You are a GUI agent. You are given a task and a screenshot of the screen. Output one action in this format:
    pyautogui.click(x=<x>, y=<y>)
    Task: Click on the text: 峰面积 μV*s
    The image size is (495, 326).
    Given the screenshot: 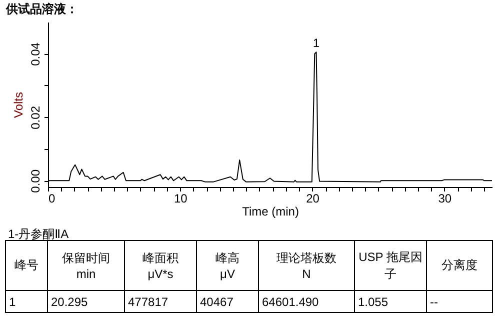 What is the action you would take?
    pyautogui.click(x=160, y=265)
    